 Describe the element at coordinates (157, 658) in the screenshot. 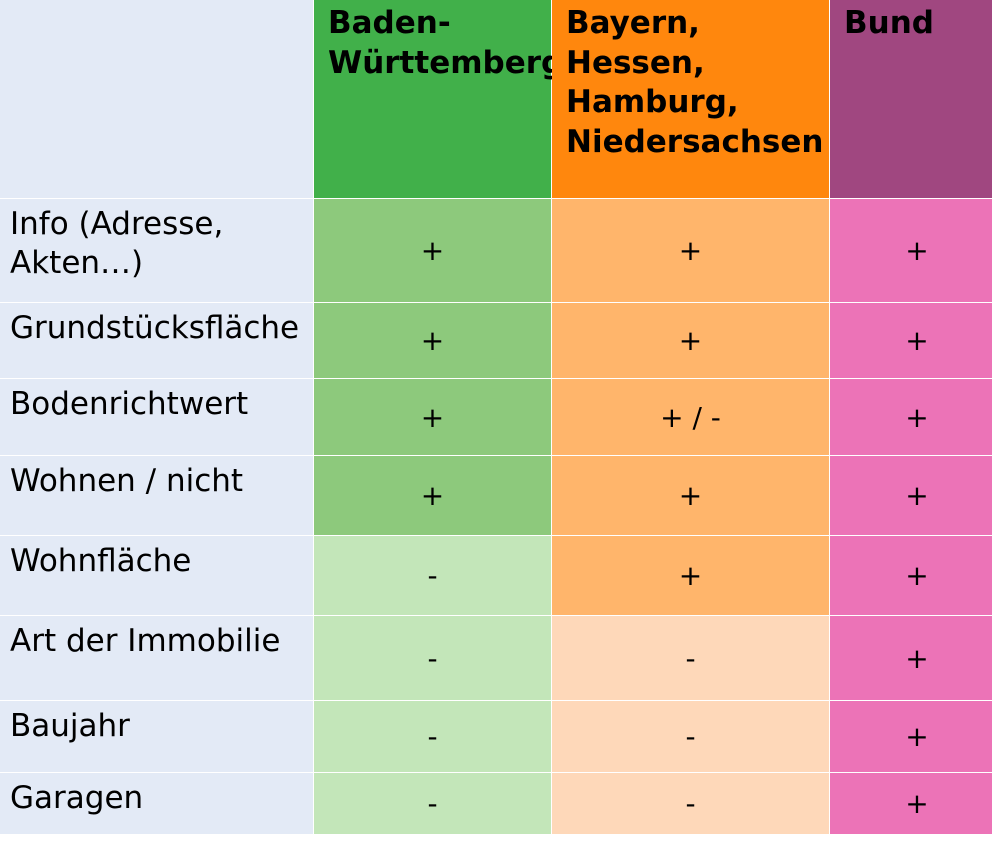

I see `row-label: Art der Immobilie` at that location.